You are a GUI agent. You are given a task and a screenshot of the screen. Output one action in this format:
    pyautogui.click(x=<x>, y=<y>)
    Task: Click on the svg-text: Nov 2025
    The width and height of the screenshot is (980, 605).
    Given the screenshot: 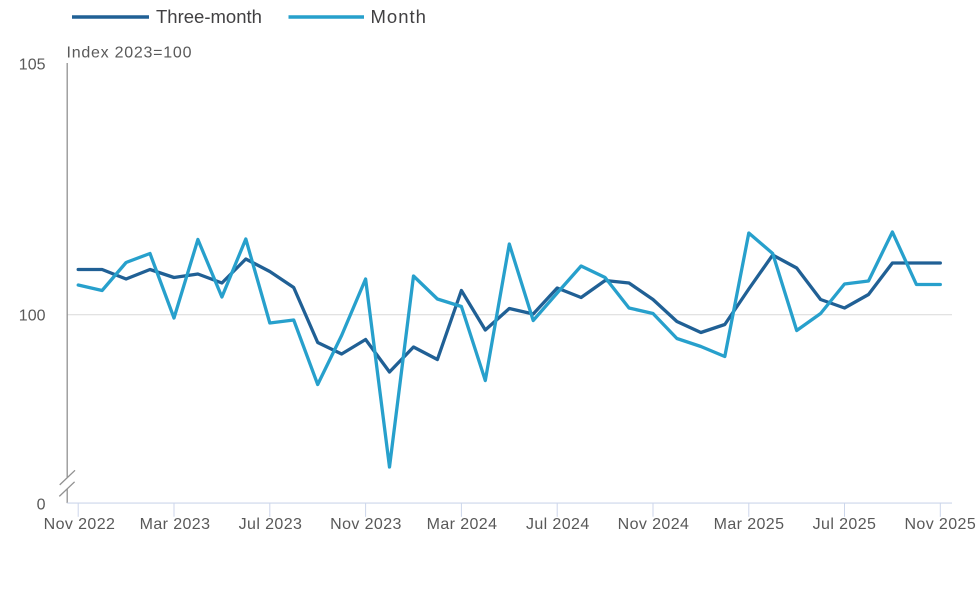 What is the action you would take?
    pyautogui.click(x=940, y=524)
    